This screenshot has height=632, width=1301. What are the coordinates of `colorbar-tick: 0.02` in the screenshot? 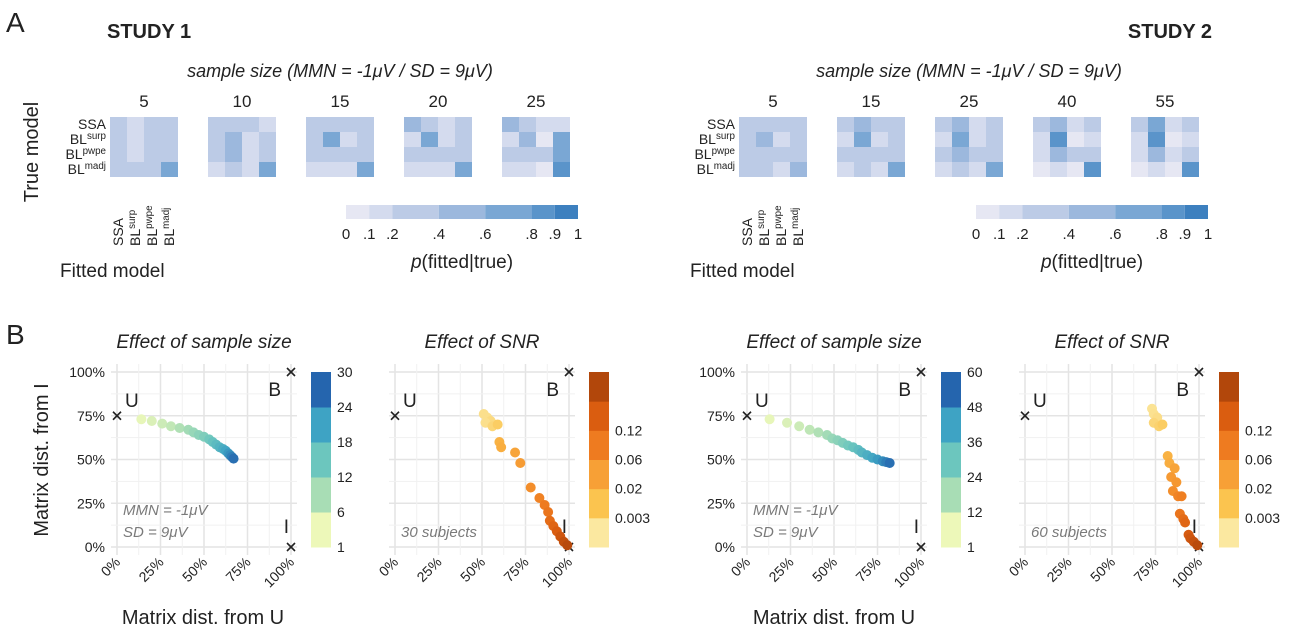 It's located at (1258, 489).